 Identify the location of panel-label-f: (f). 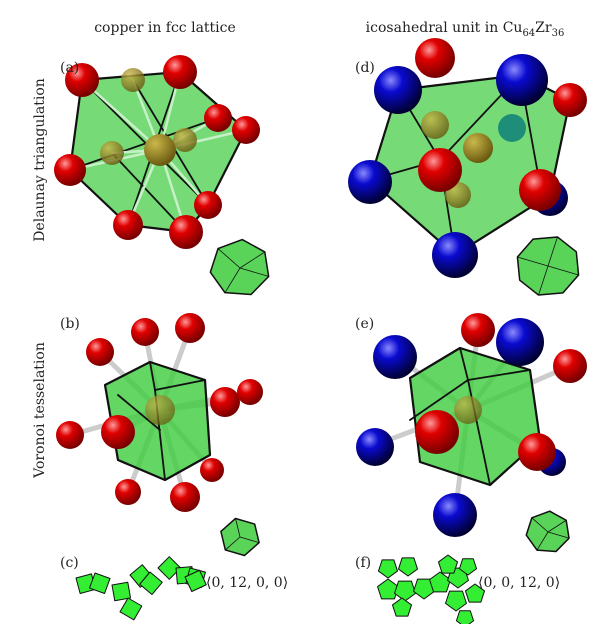
(363, 563).